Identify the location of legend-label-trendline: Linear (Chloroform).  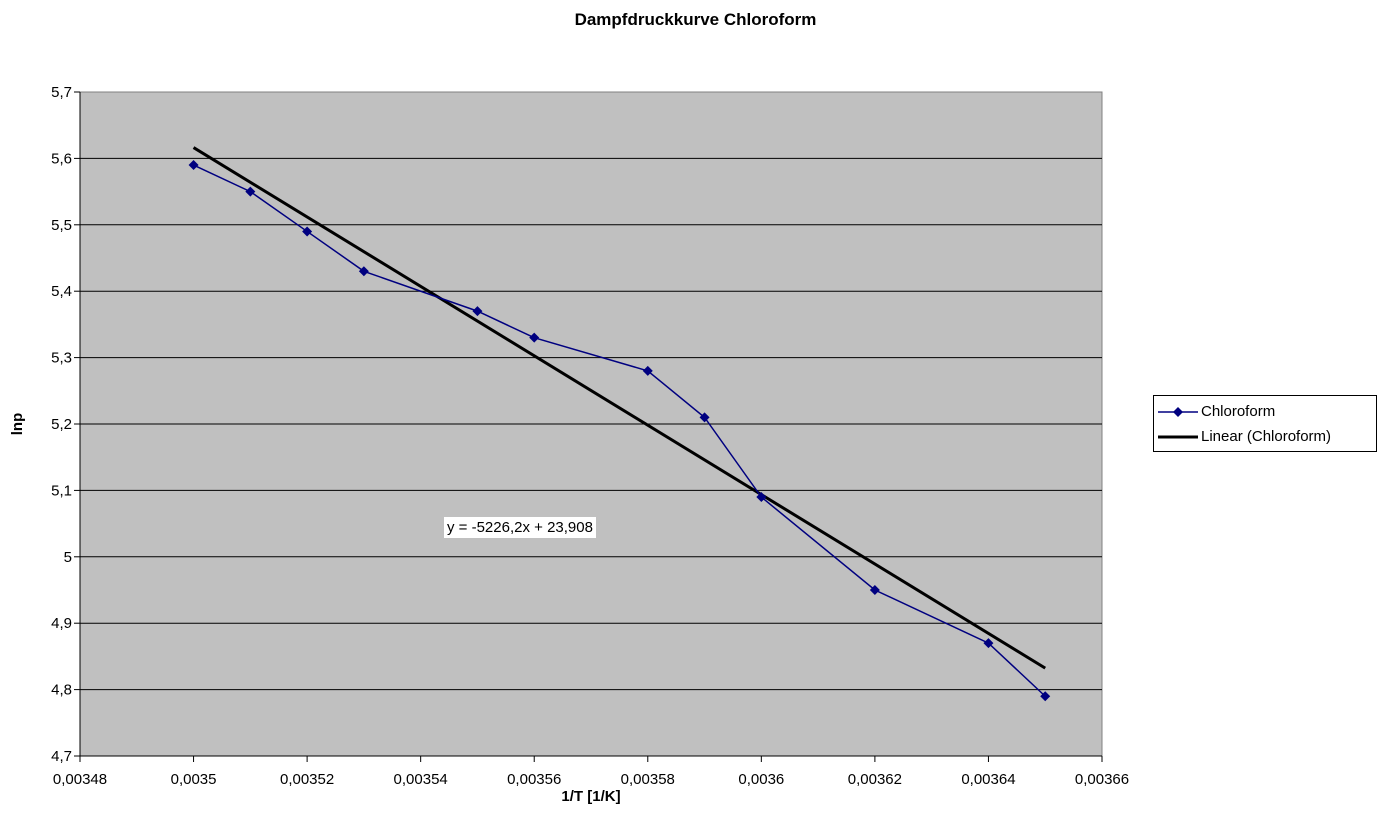
(1266, 436).